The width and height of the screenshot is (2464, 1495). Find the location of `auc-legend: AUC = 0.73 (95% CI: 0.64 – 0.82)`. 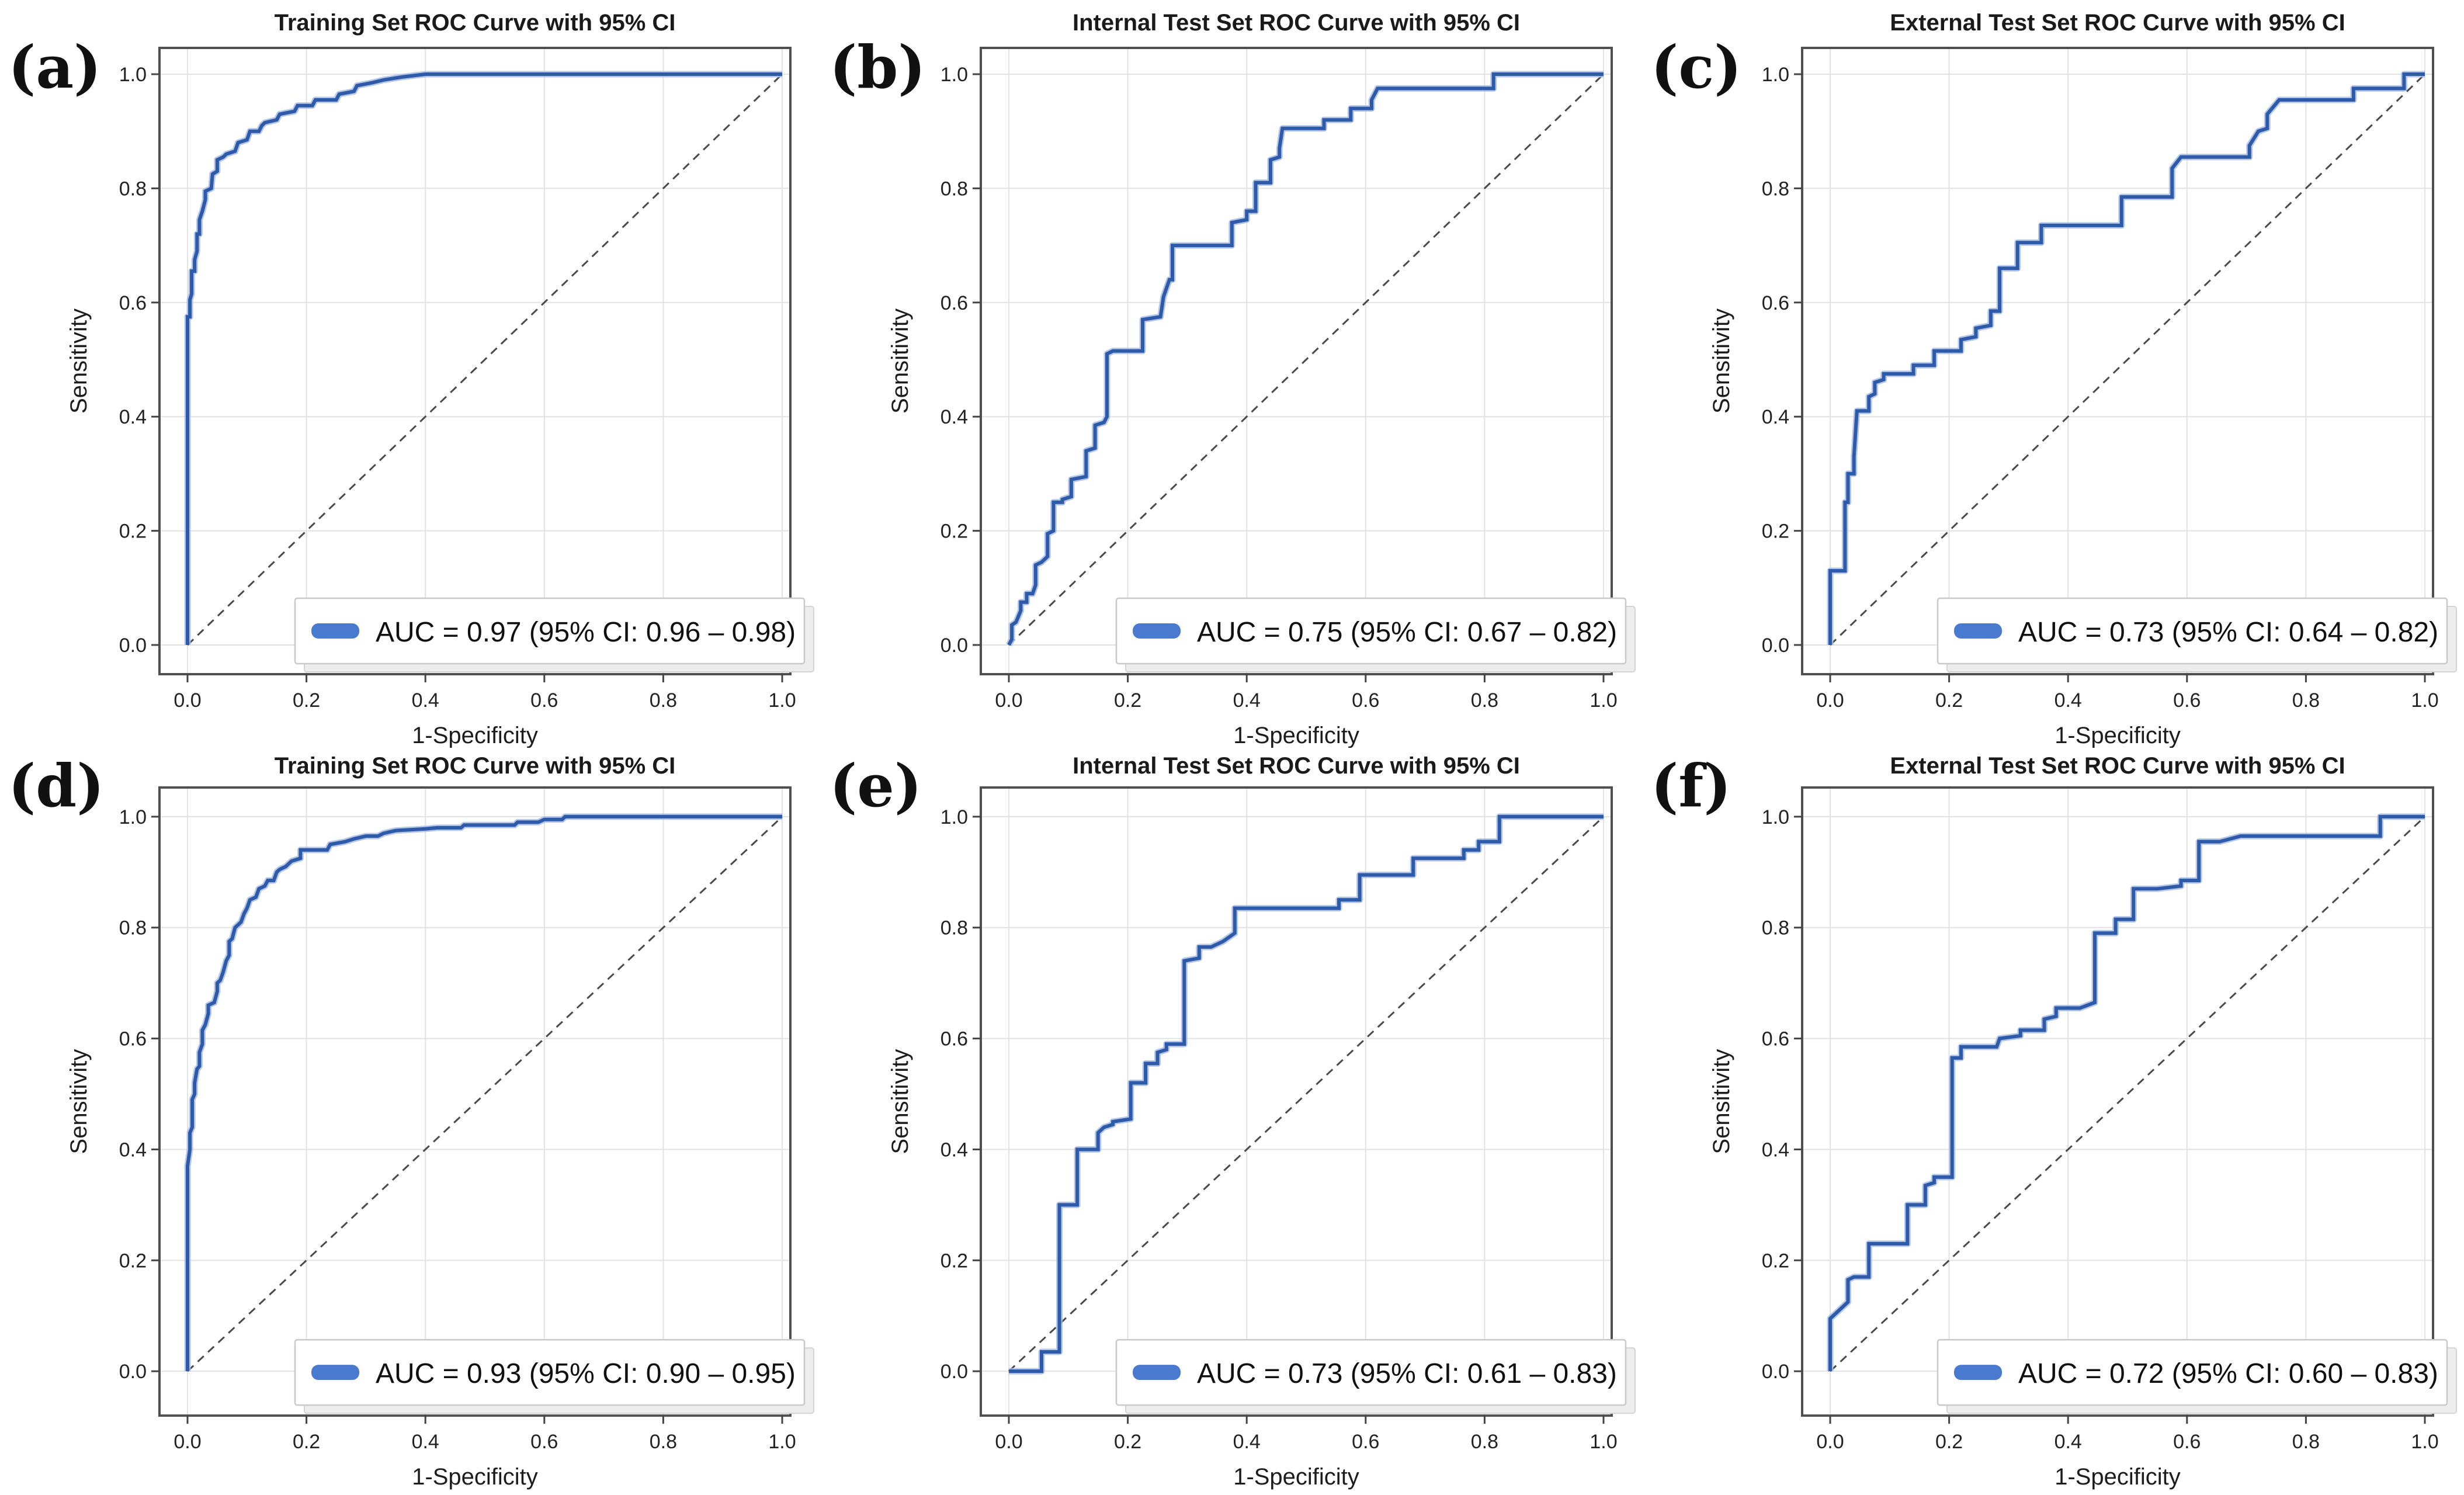

auc-legend: AUC = 0.73 (95% CI: 0.64 – 0.82) is located at coordinates (2197, 635).